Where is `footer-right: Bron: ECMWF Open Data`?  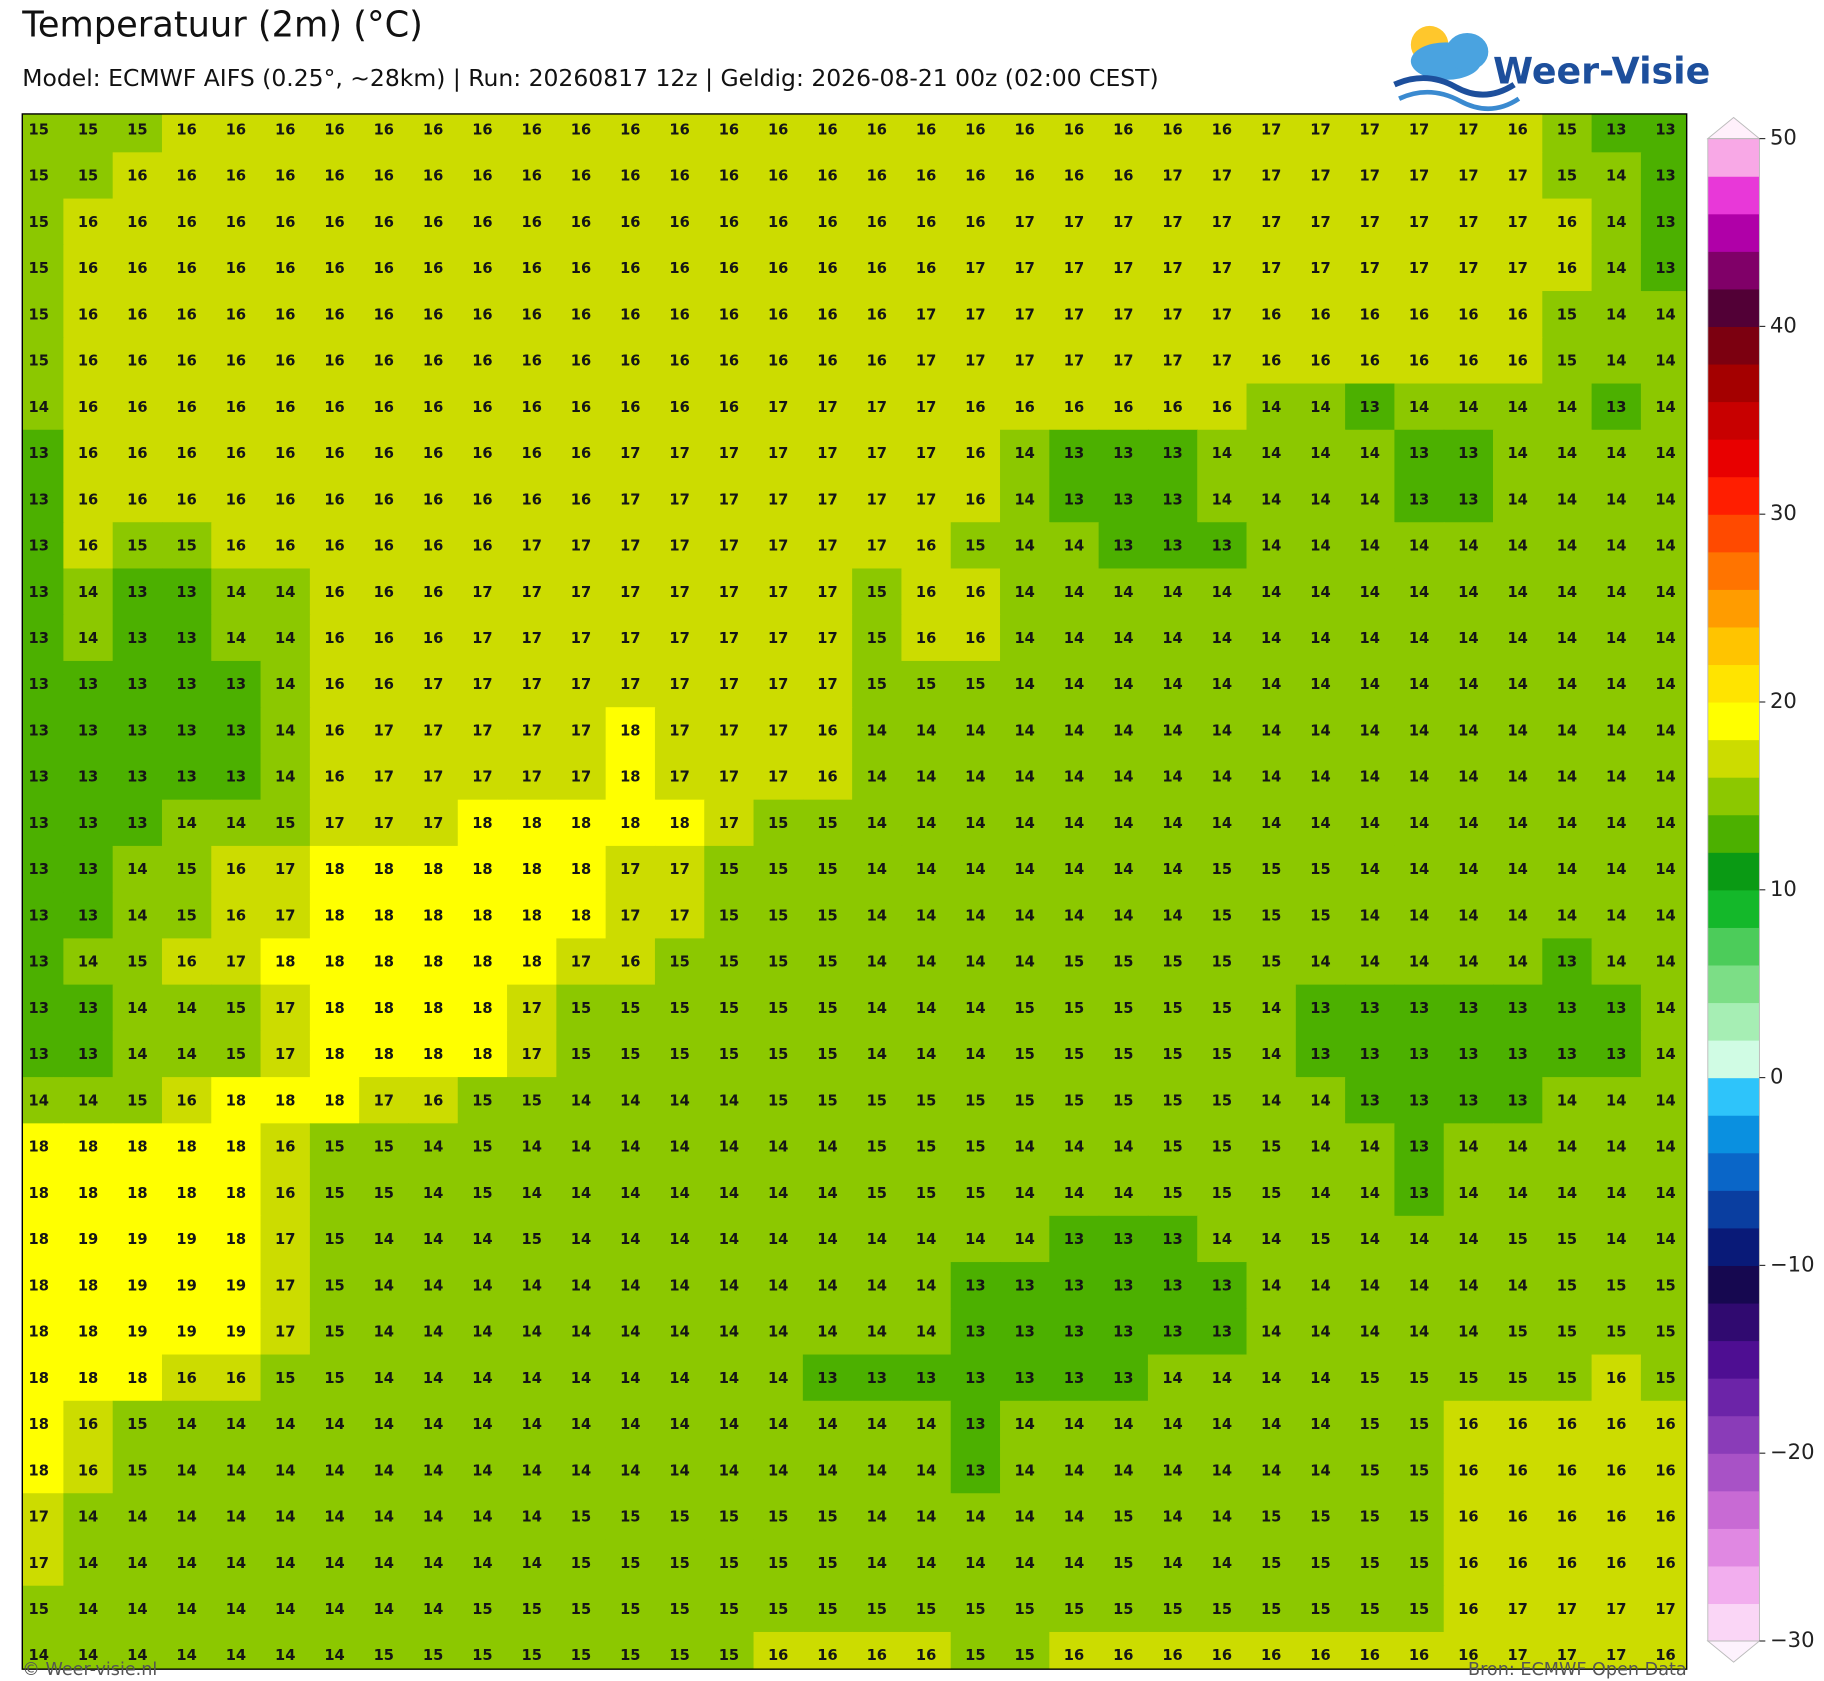
footer-right: Bron: ECMWF Open Data is located at coordinates (1577, 1670).